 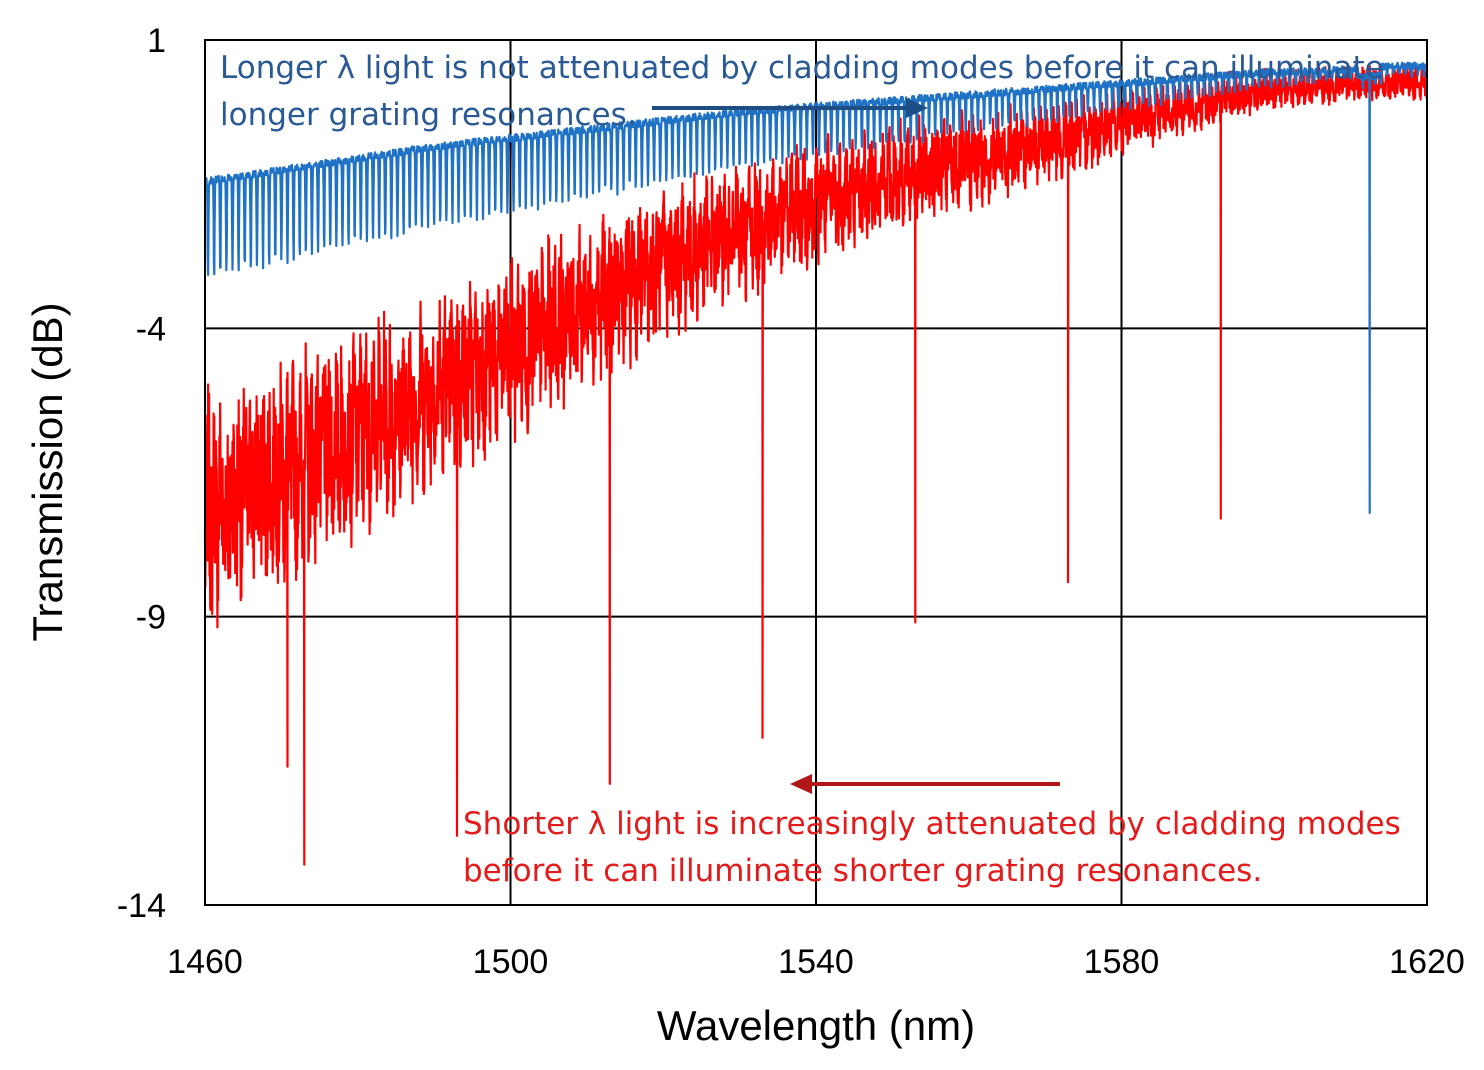 I want to click on y-tick-label: -4, so click(x=151, y=329).